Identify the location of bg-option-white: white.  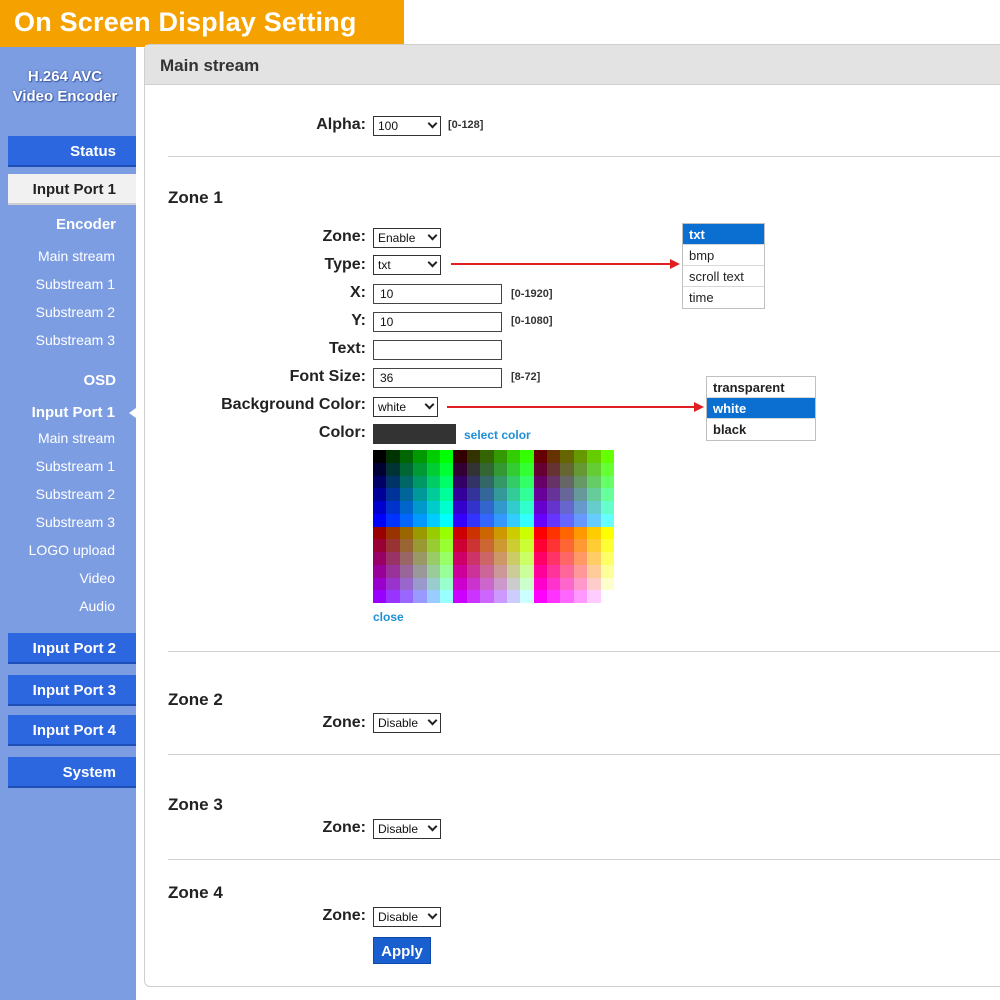
(761, 408).